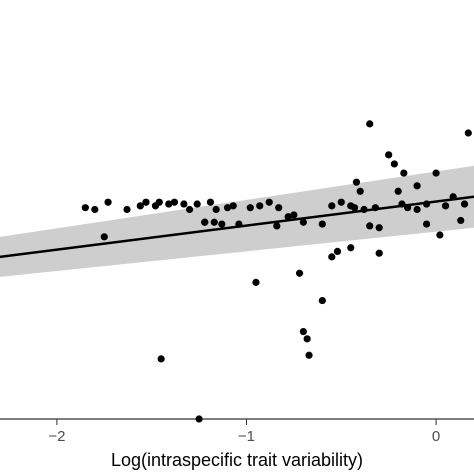 The image size is (474, 474). Describe the element at coordinates (237, 460) in the screenshot. I see `x-axis-title: Log(intraspecific trait variability)` at that location.